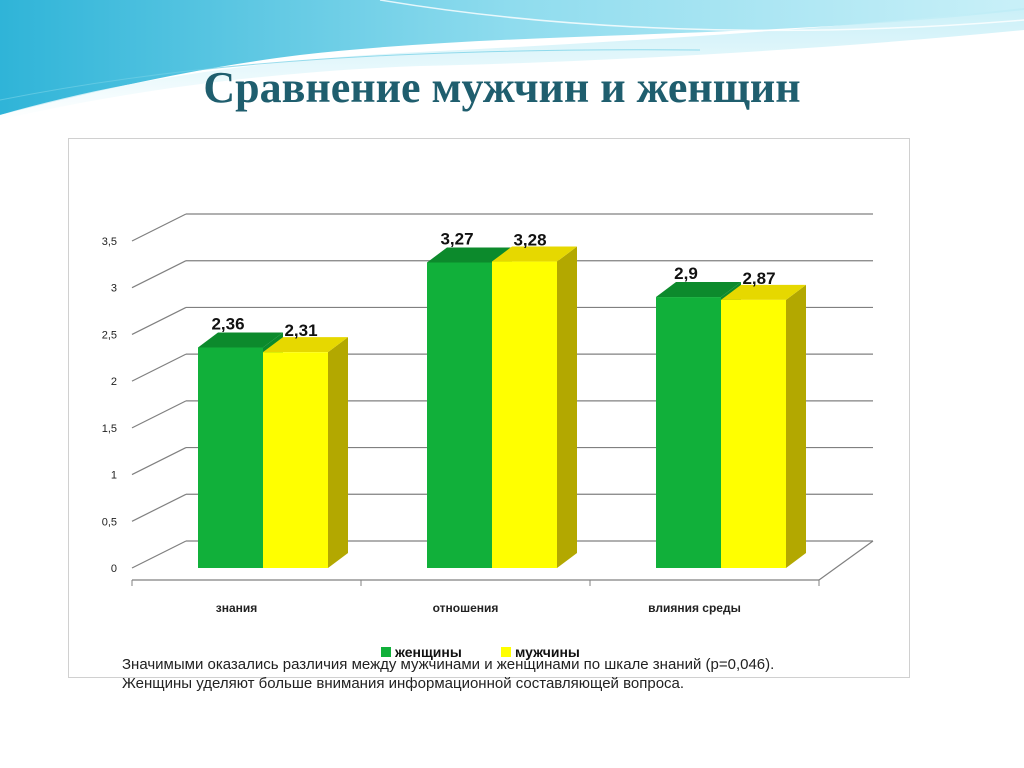  What do you see at coordinates (456, 238) in the screenshot?
I see `data-label: 3,27` at bounding box center [456, 238].